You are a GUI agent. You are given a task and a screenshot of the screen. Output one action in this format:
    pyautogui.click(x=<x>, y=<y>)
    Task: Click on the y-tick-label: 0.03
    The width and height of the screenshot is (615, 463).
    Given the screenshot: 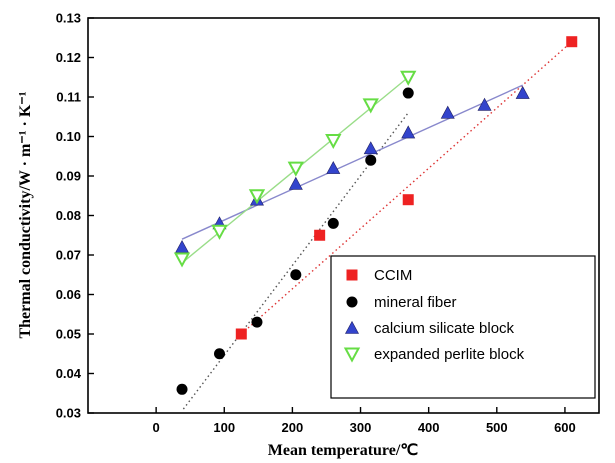 What is the action you would take?
    pyautogui.click(x=68, y=413)
    